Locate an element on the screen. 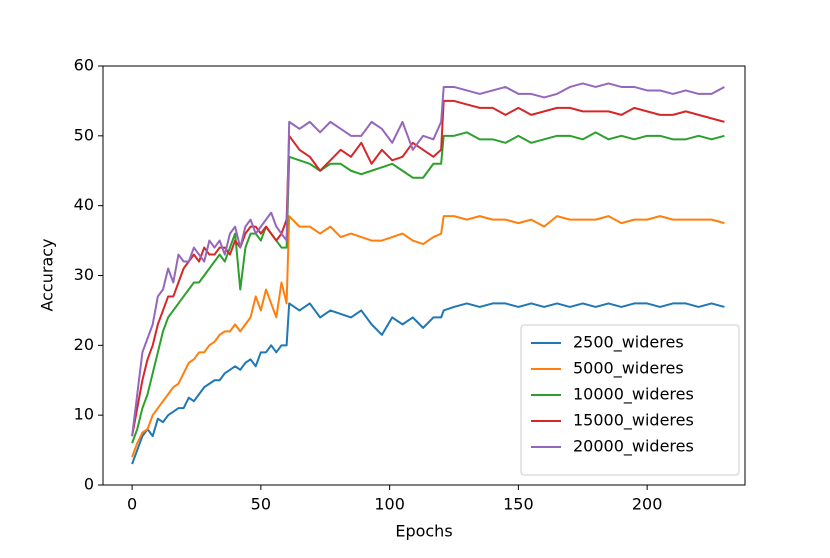  legend-label: 15000_wideres is located at coordinates (633, 421).